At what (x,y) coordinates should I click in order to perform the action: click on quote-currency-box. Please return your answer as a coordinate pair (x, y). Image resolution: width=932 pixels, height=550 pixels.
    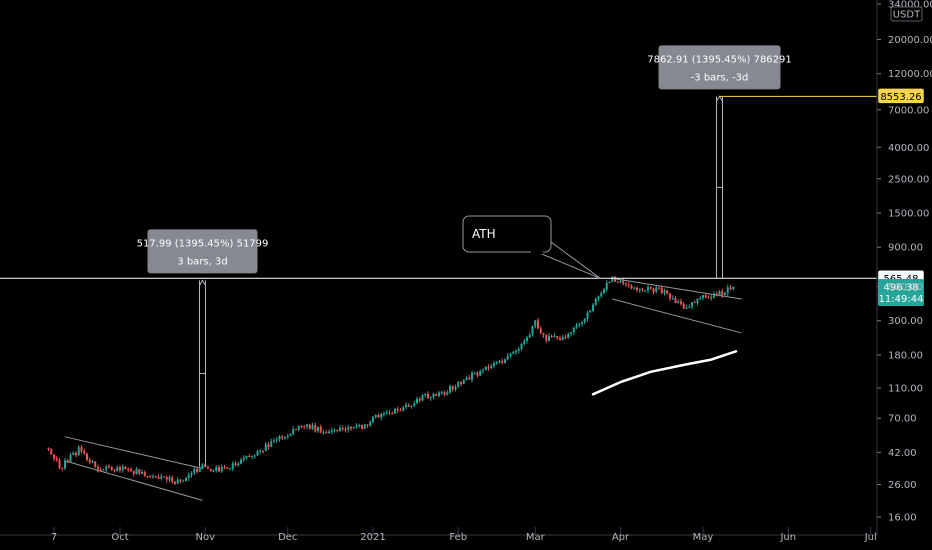
    Looking at the image, I should click on (906, 14).